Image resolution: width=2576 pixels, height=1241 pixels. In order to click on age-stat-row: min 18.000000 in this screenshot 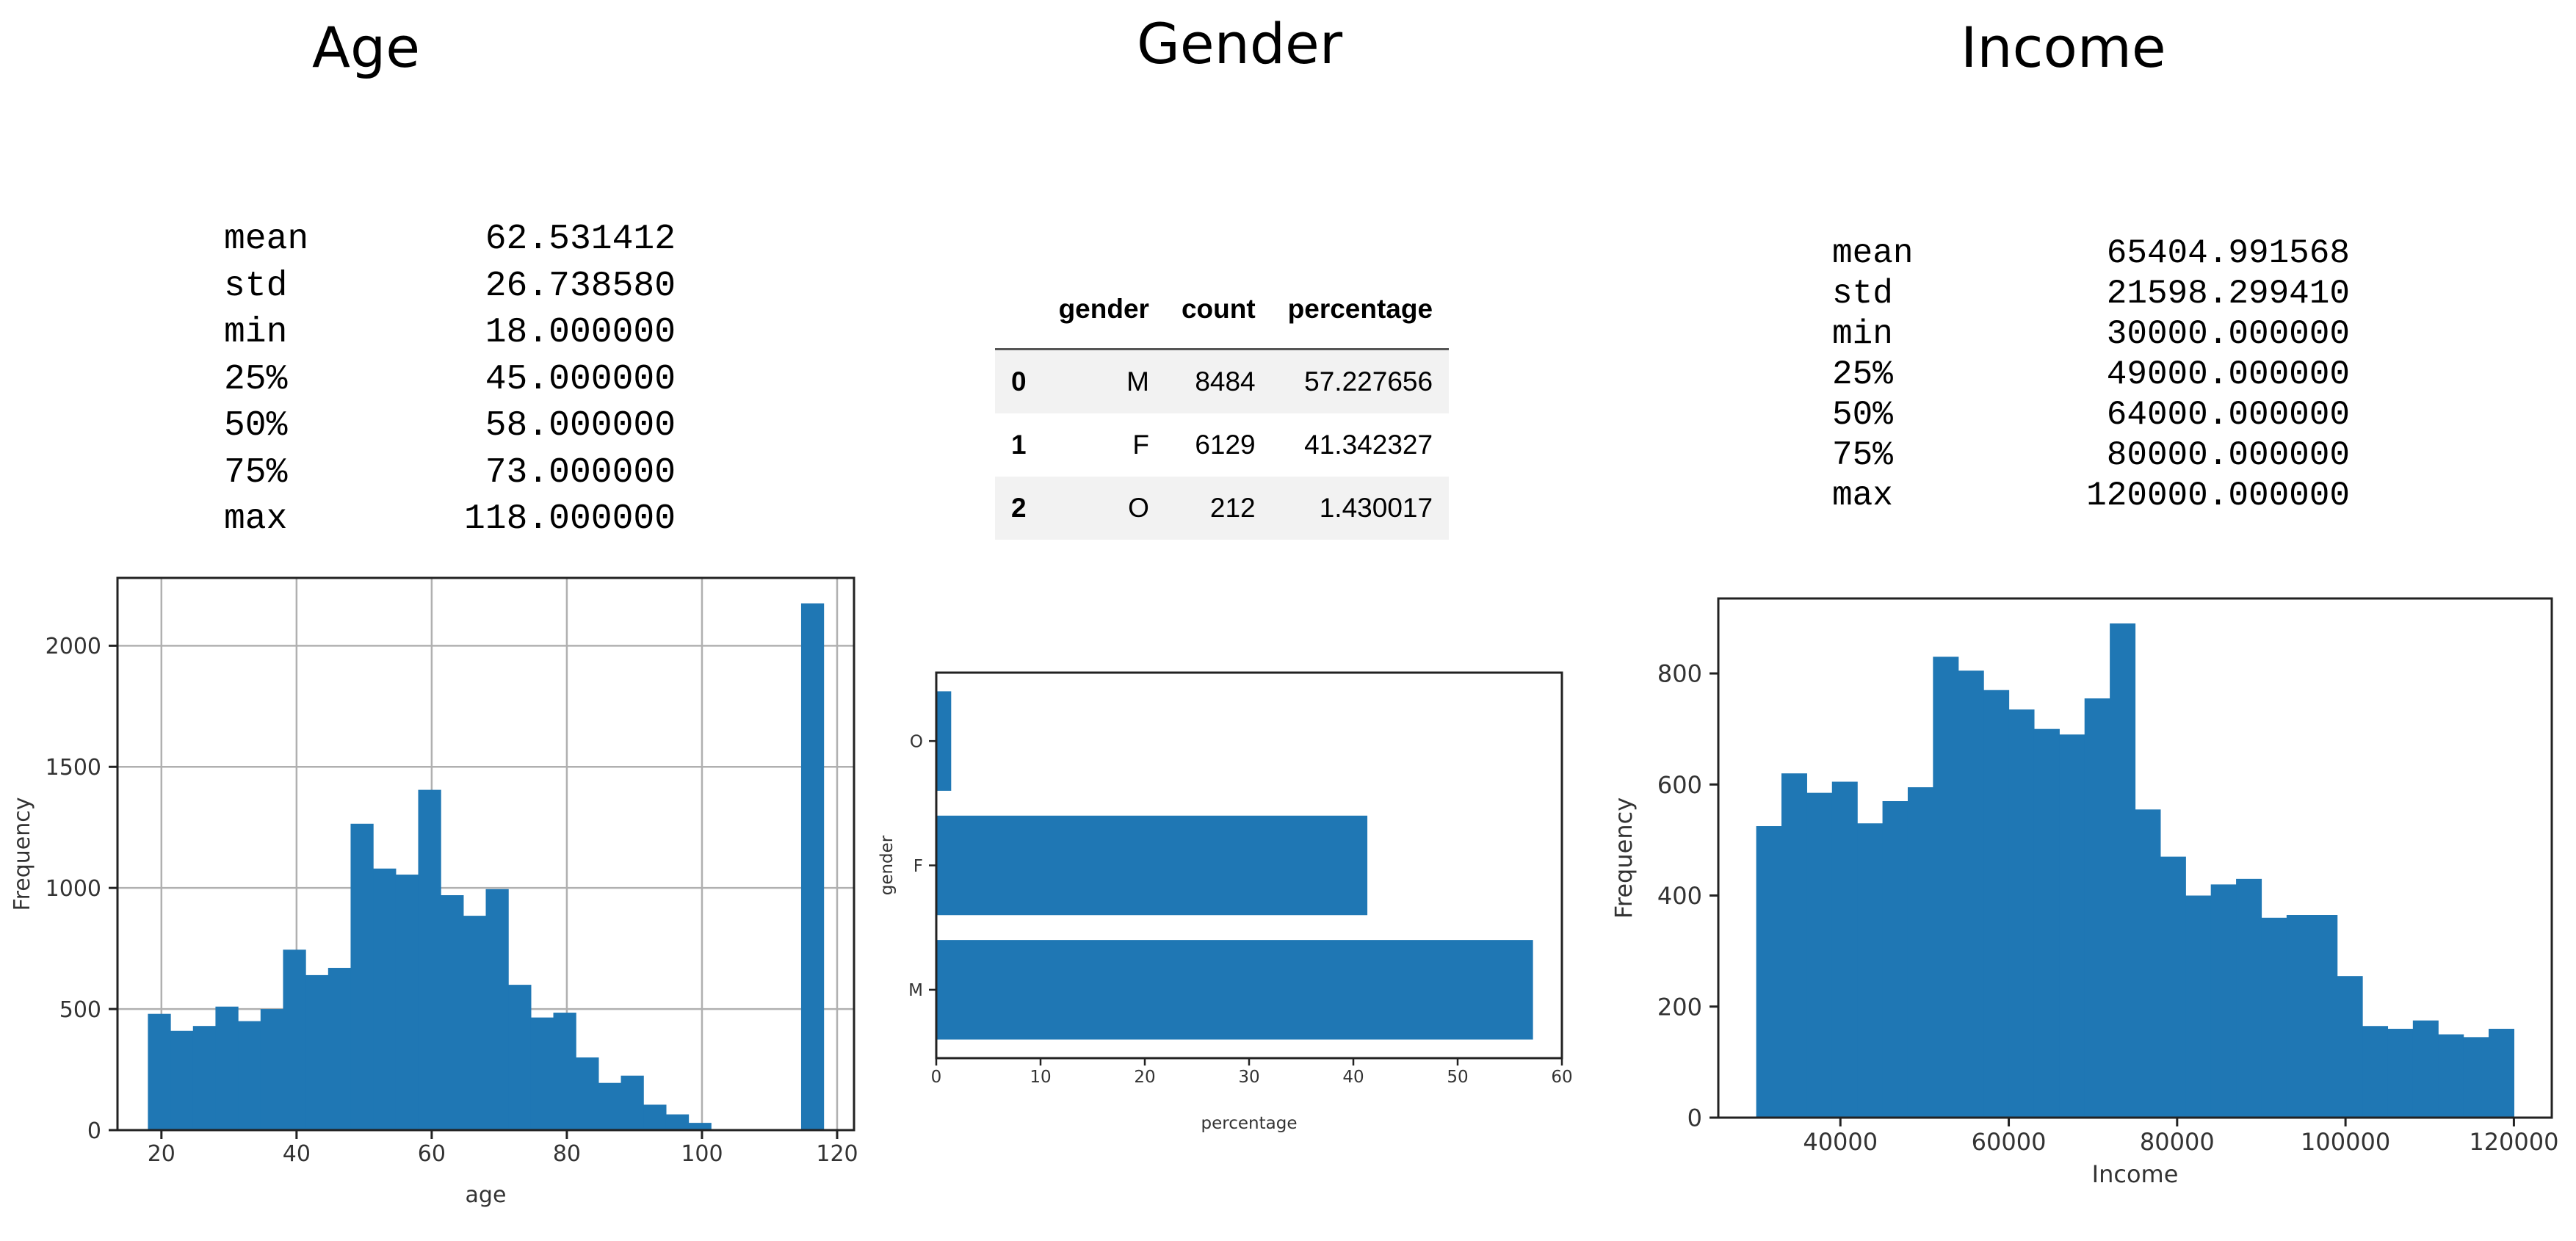, I will do `click(450, 333)`.